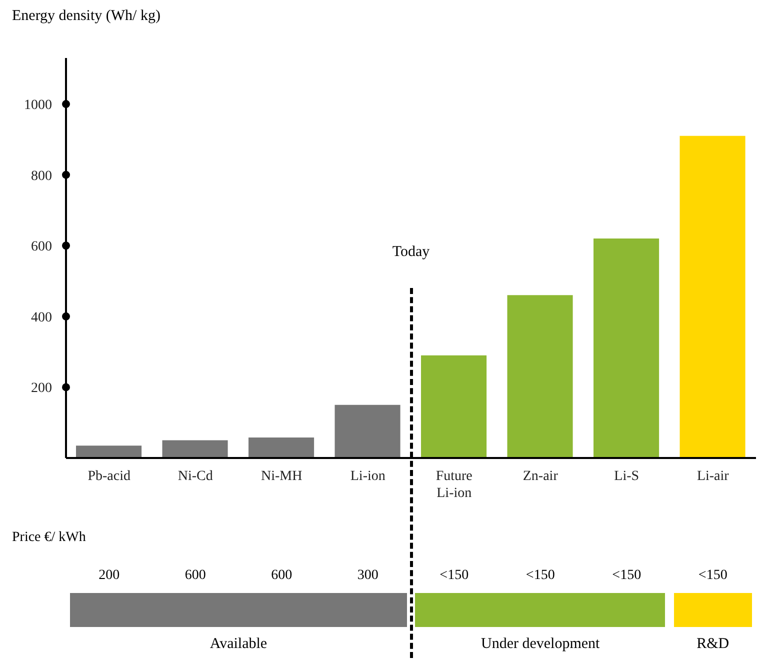 This screenshot has width=773, height=664. Describe the element at coordinates (368, 476) in the screenshot. I see `x-tick-label: Li-ion` at that location.